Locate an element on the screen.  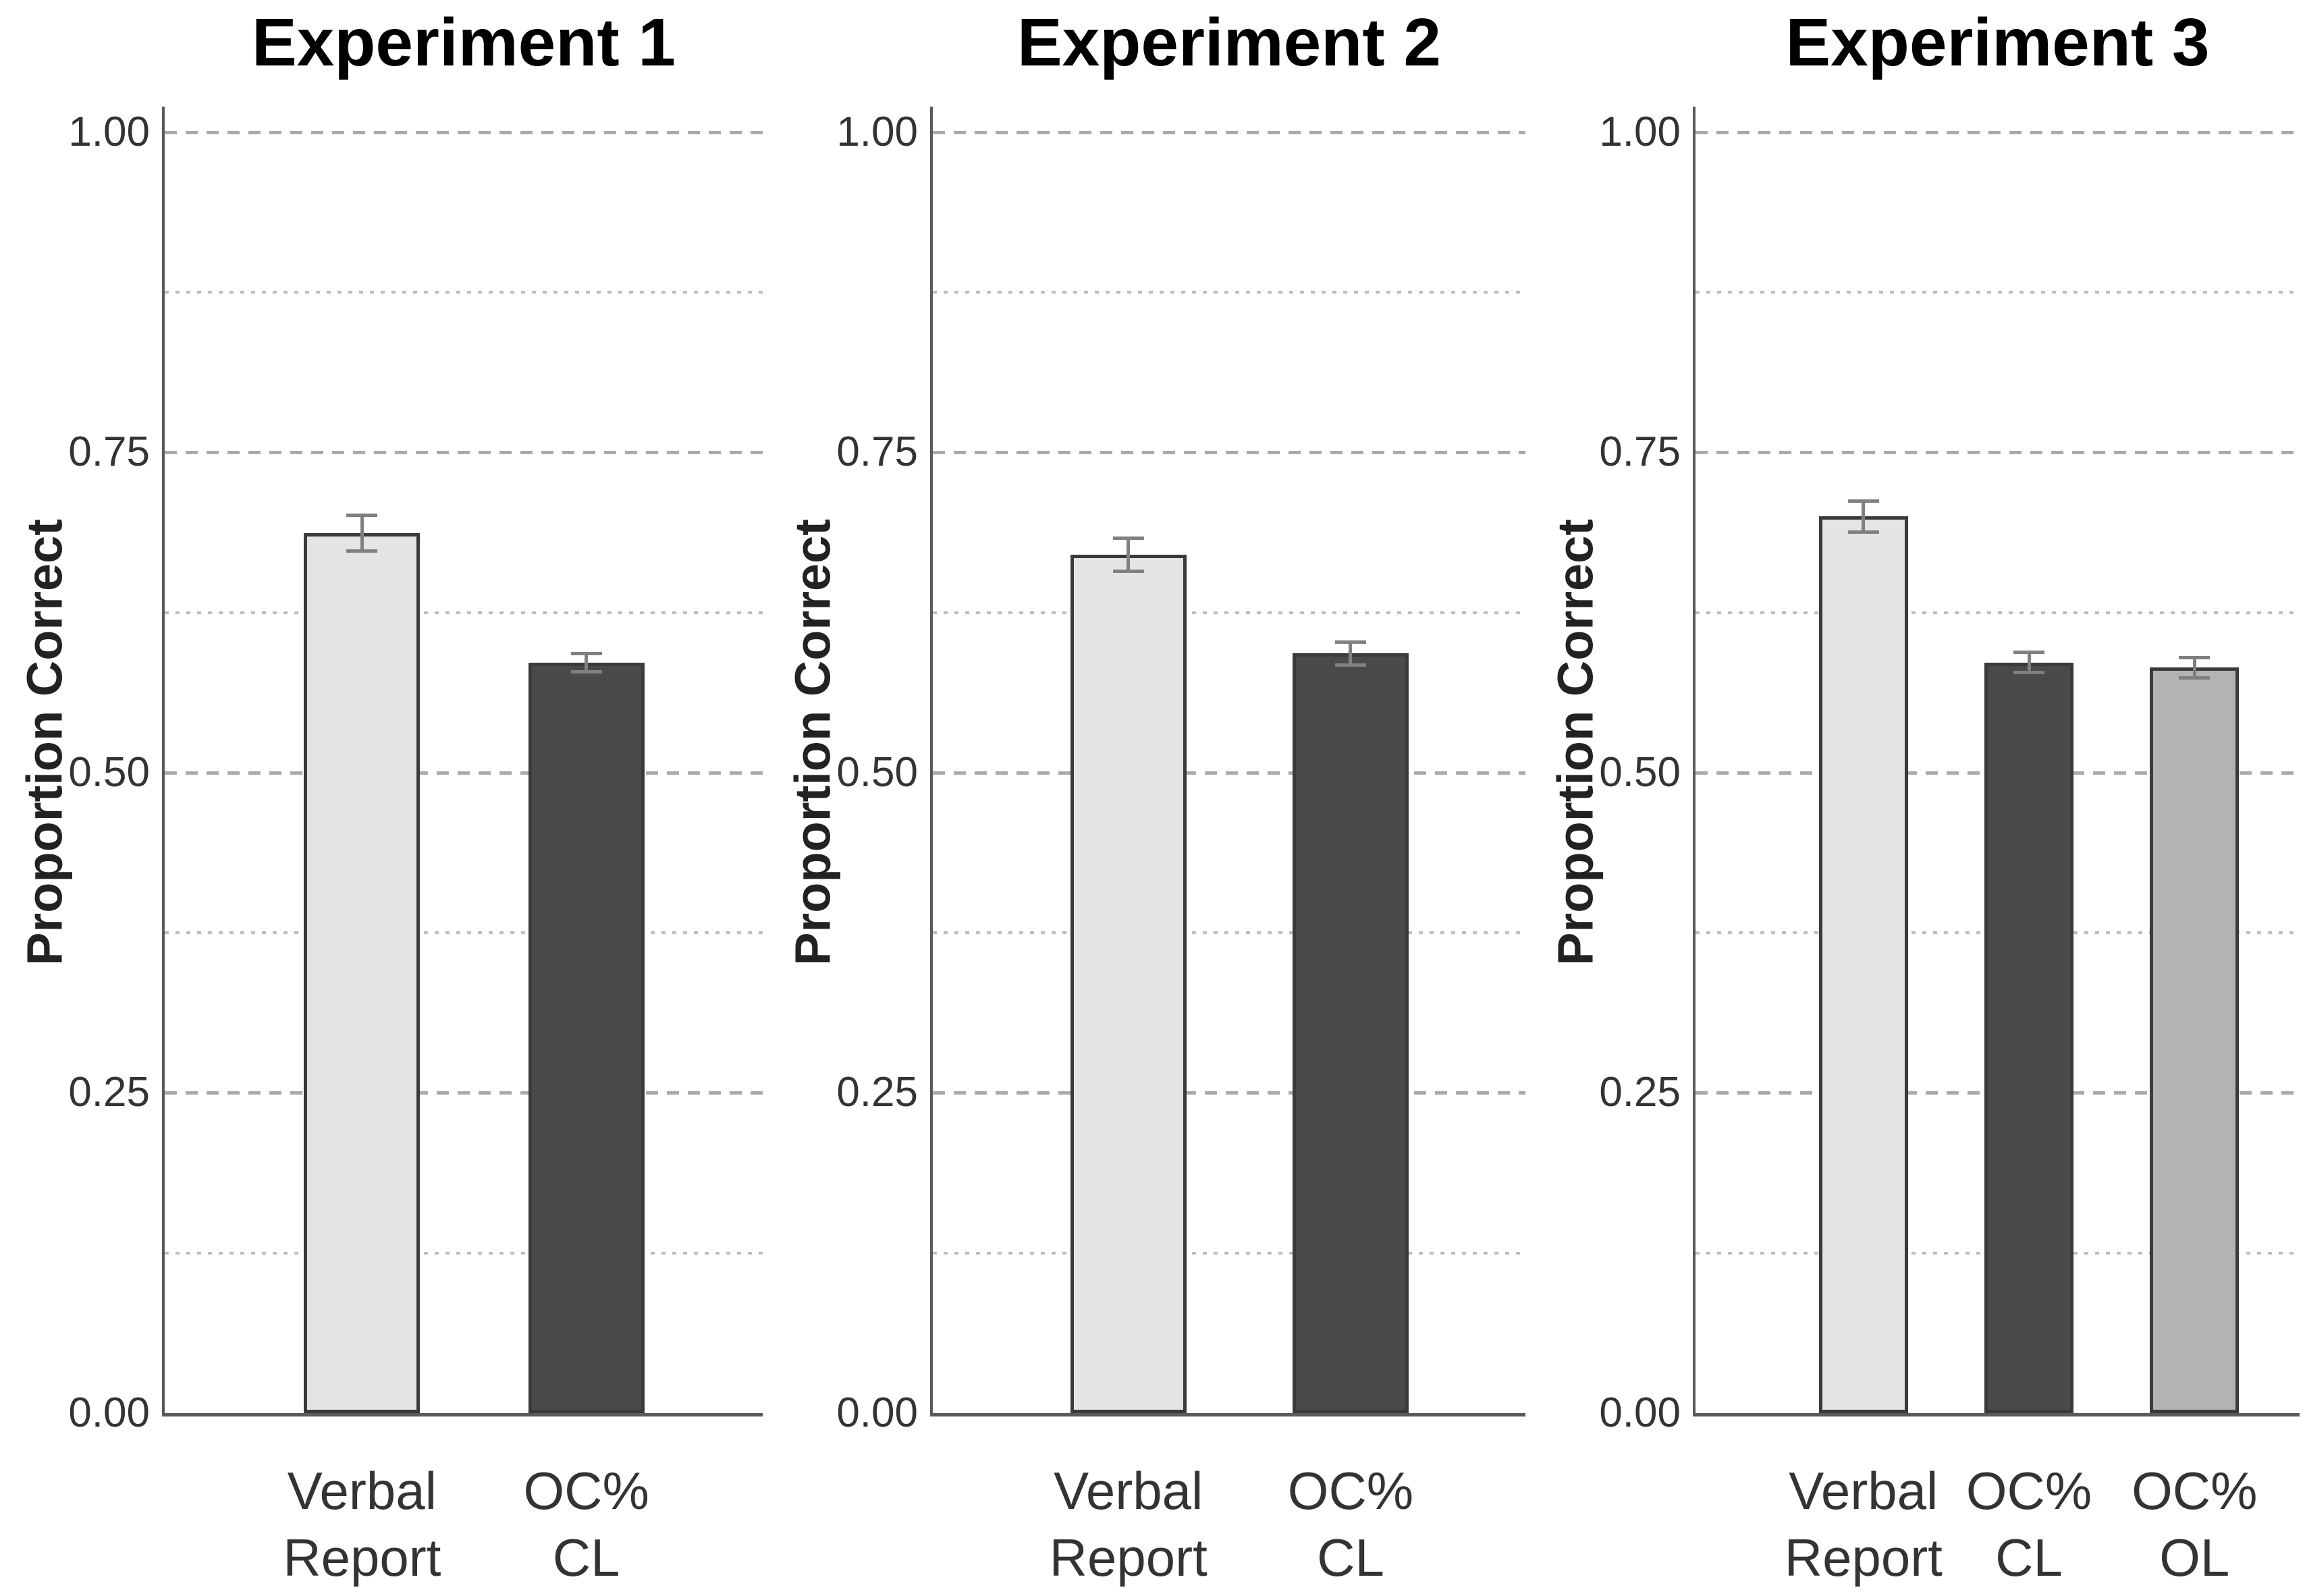
bar-oc-ol is located at coordinates (2195, 1040).